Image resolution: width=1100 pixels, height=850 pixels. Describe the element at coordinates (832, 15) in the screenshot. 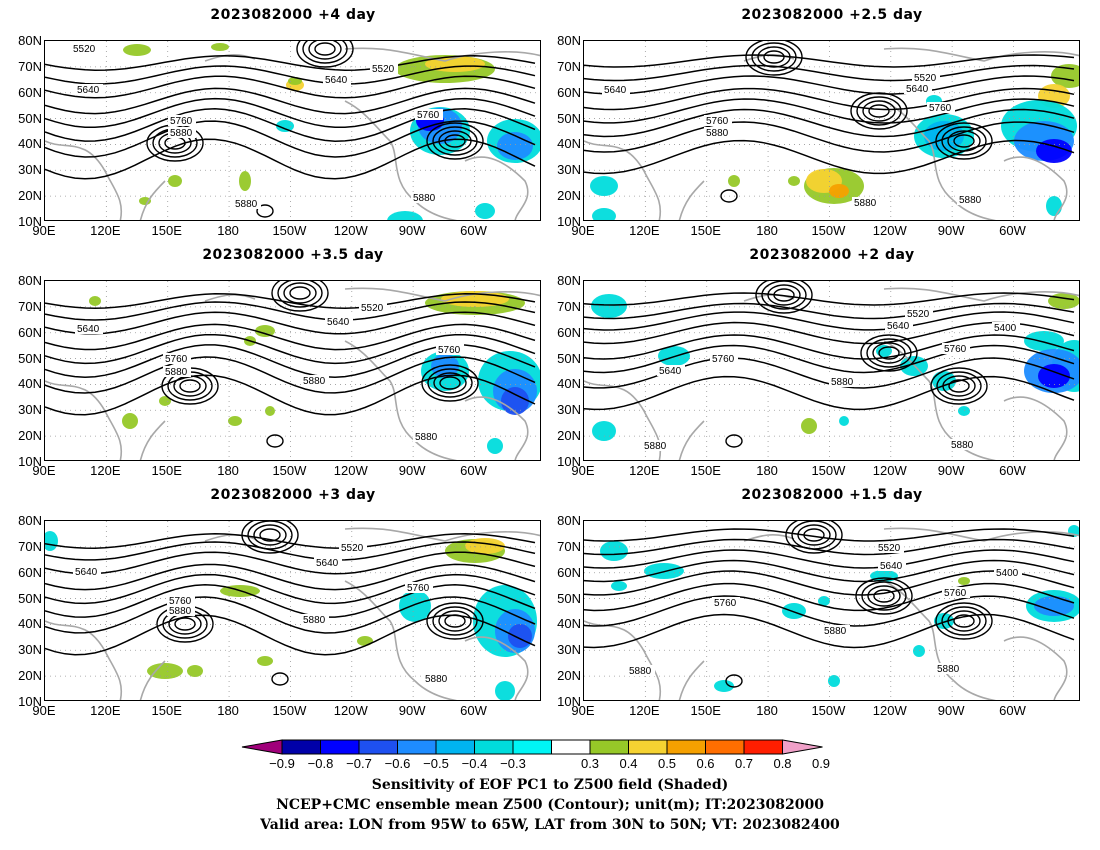

I see `panel-title: 2023082000 +2.5 day` at that location.